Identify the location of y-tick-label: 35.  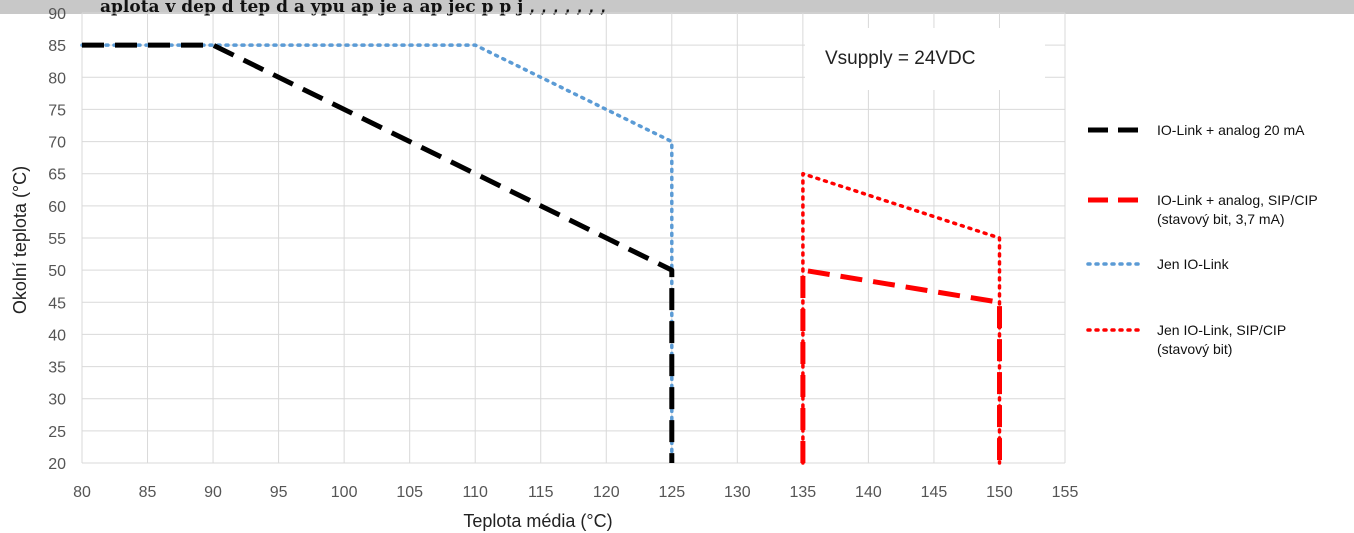
(57, 368).